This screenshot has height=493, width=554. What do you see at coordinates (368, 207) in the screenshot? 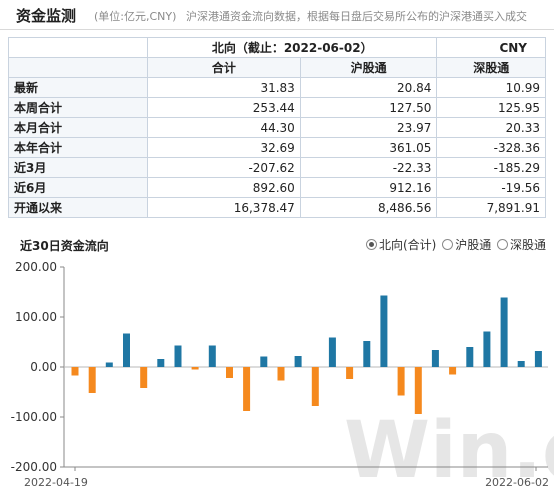
I see `cell-value: 8,486.56` at bounding box center [368, 207].